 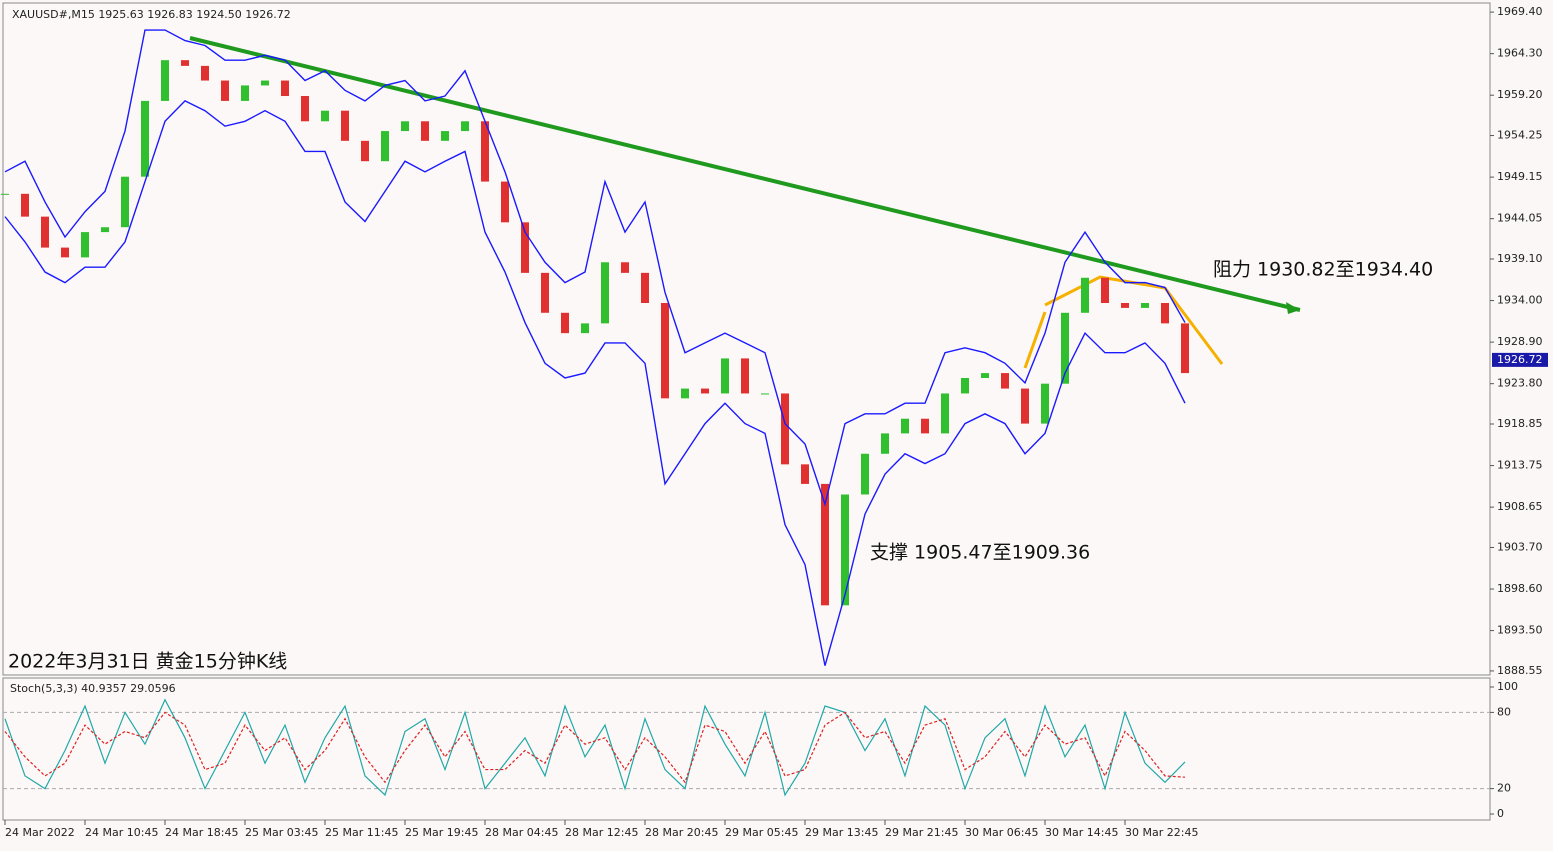 I want to click on x-tick-label: 29 Mar 21:45, so click(x=921, y=832).